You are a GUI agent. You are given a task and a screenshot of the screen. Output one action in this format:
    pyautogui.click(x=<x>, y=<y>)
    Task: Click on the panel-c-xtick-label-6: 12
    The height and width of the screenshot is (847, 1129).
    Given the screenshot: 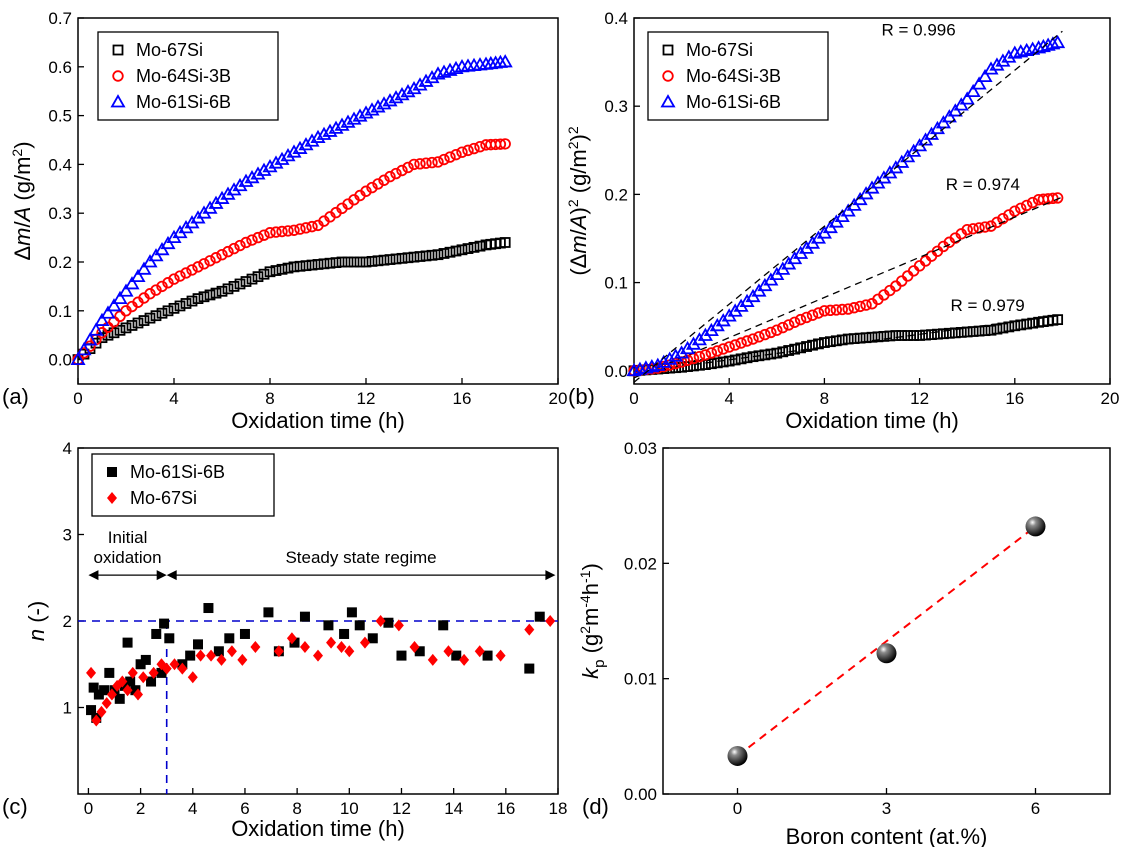 What is the action you would take?
    pyautogui.click(x=401, y=808)
    